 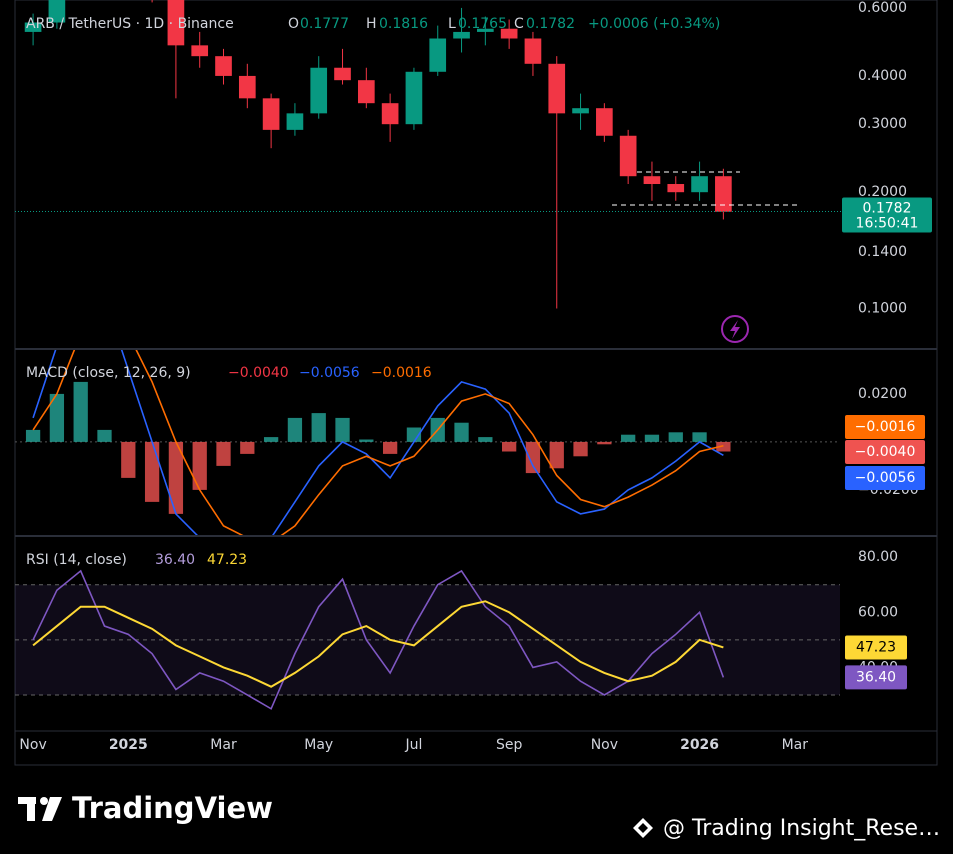 I want to click on y-tick-label: 0.4000, so click(x=882, y=76).